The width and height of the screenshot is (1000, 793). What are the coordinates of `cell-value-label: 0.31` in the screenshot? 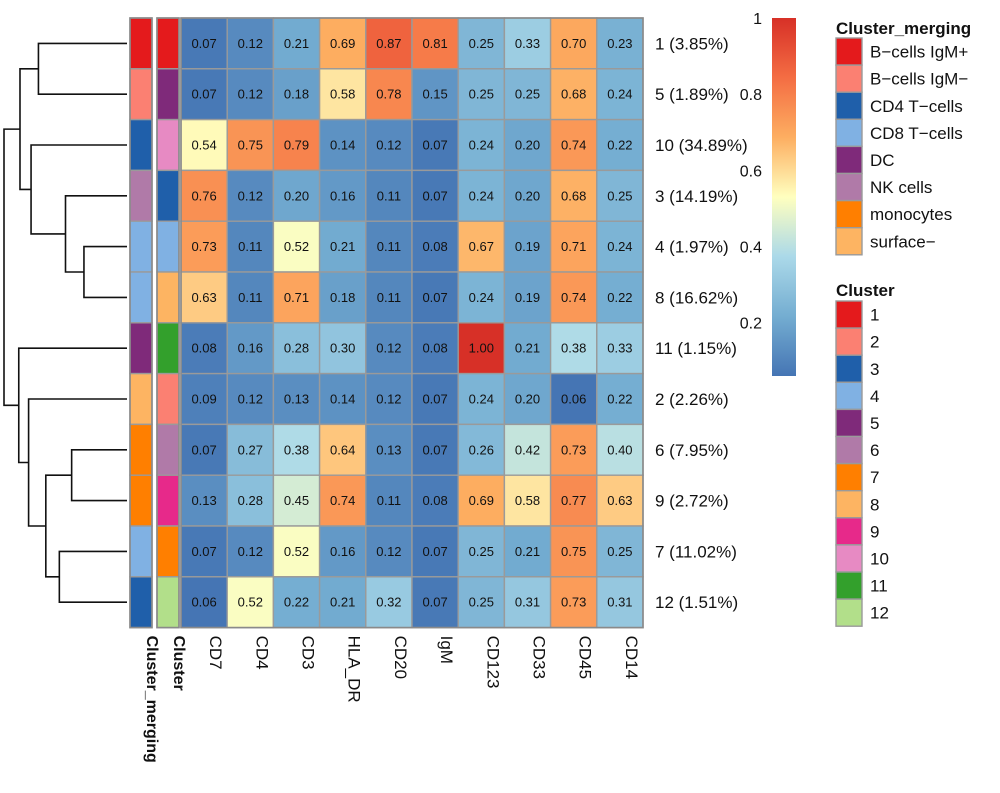 It's located at (619, 602).